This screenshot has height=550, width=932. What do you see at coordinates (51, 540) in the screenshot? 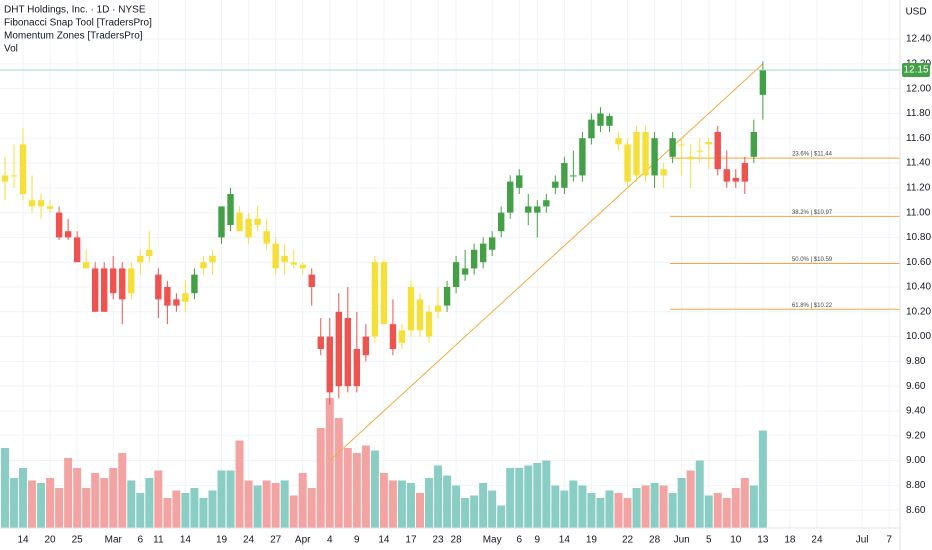
I see `x-tick-label: 20` at bounding box center [51, 540].